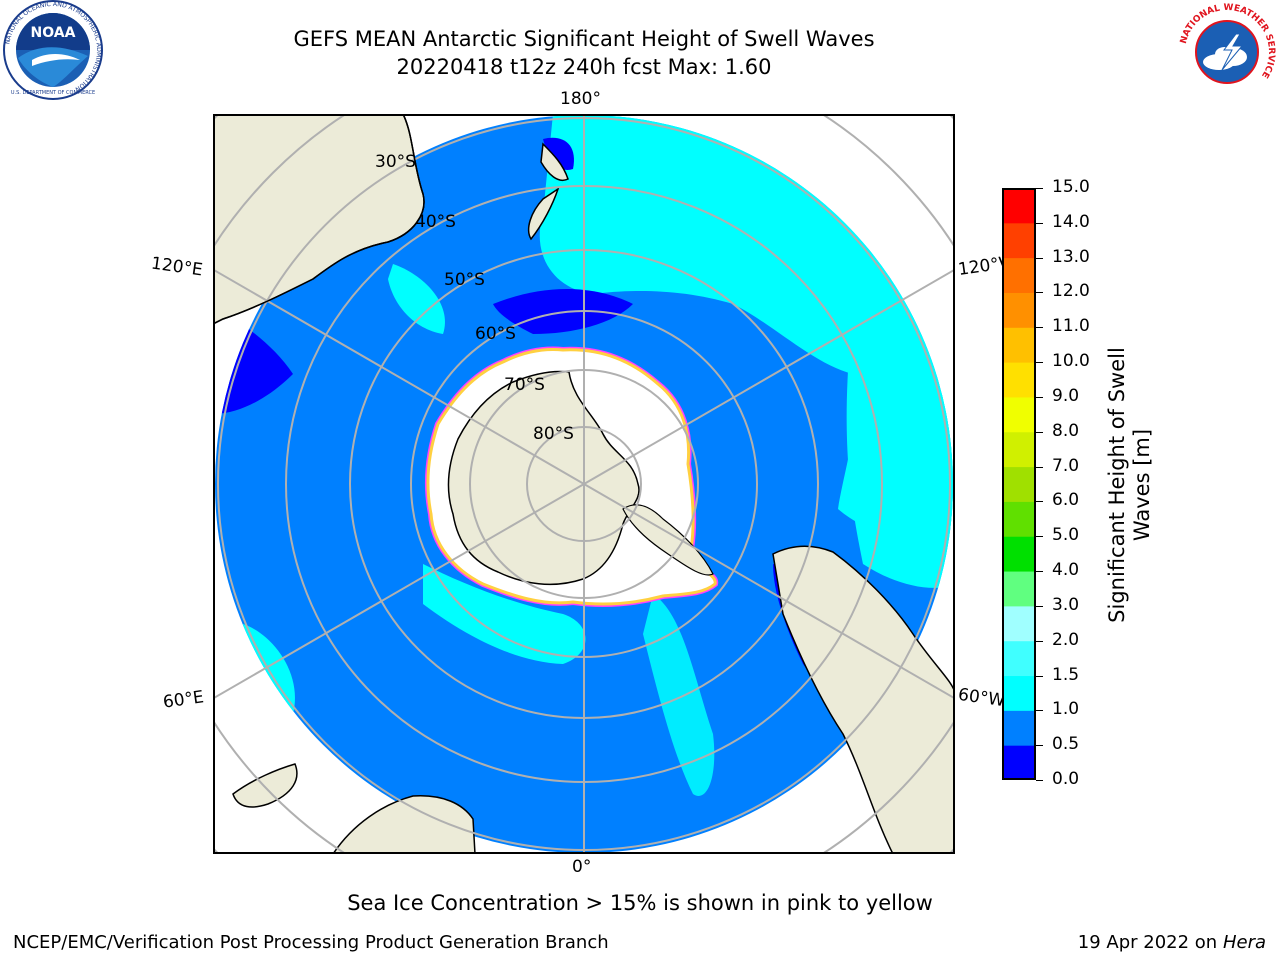  I want to click on colorbar-tick-label: 1.5, so click(1066, 674).